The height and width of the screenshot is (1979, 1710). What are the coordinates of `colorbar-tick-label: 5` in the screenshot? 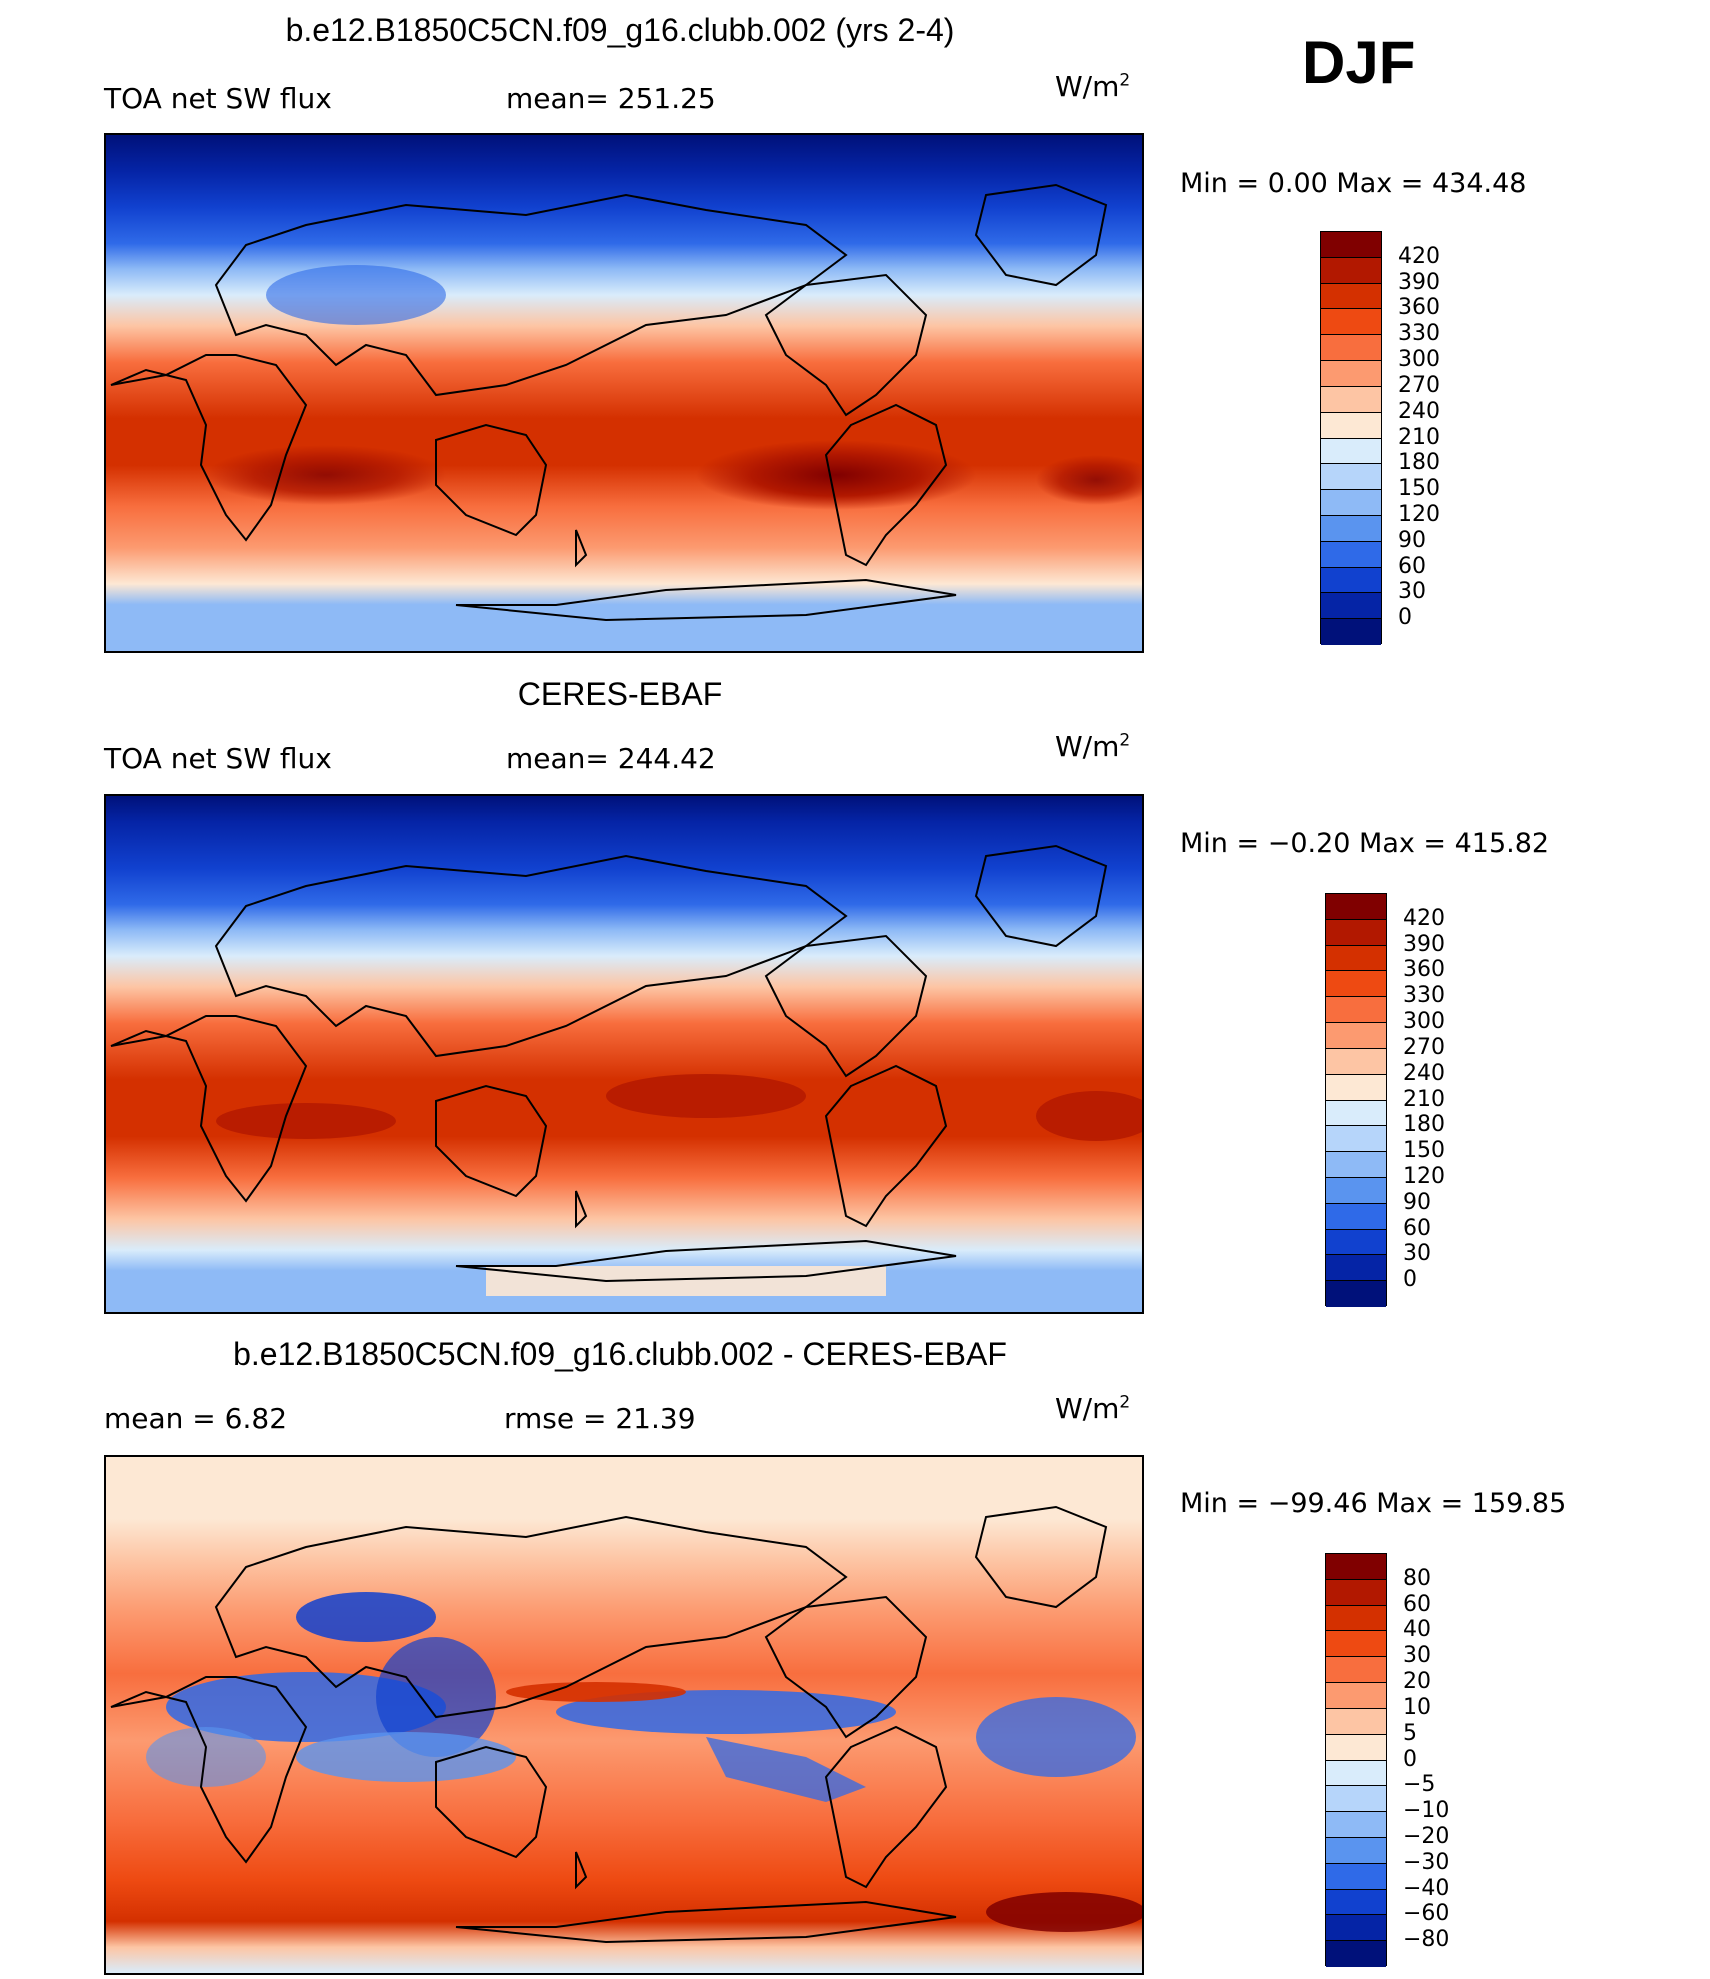 It's located at (1410, 1733).